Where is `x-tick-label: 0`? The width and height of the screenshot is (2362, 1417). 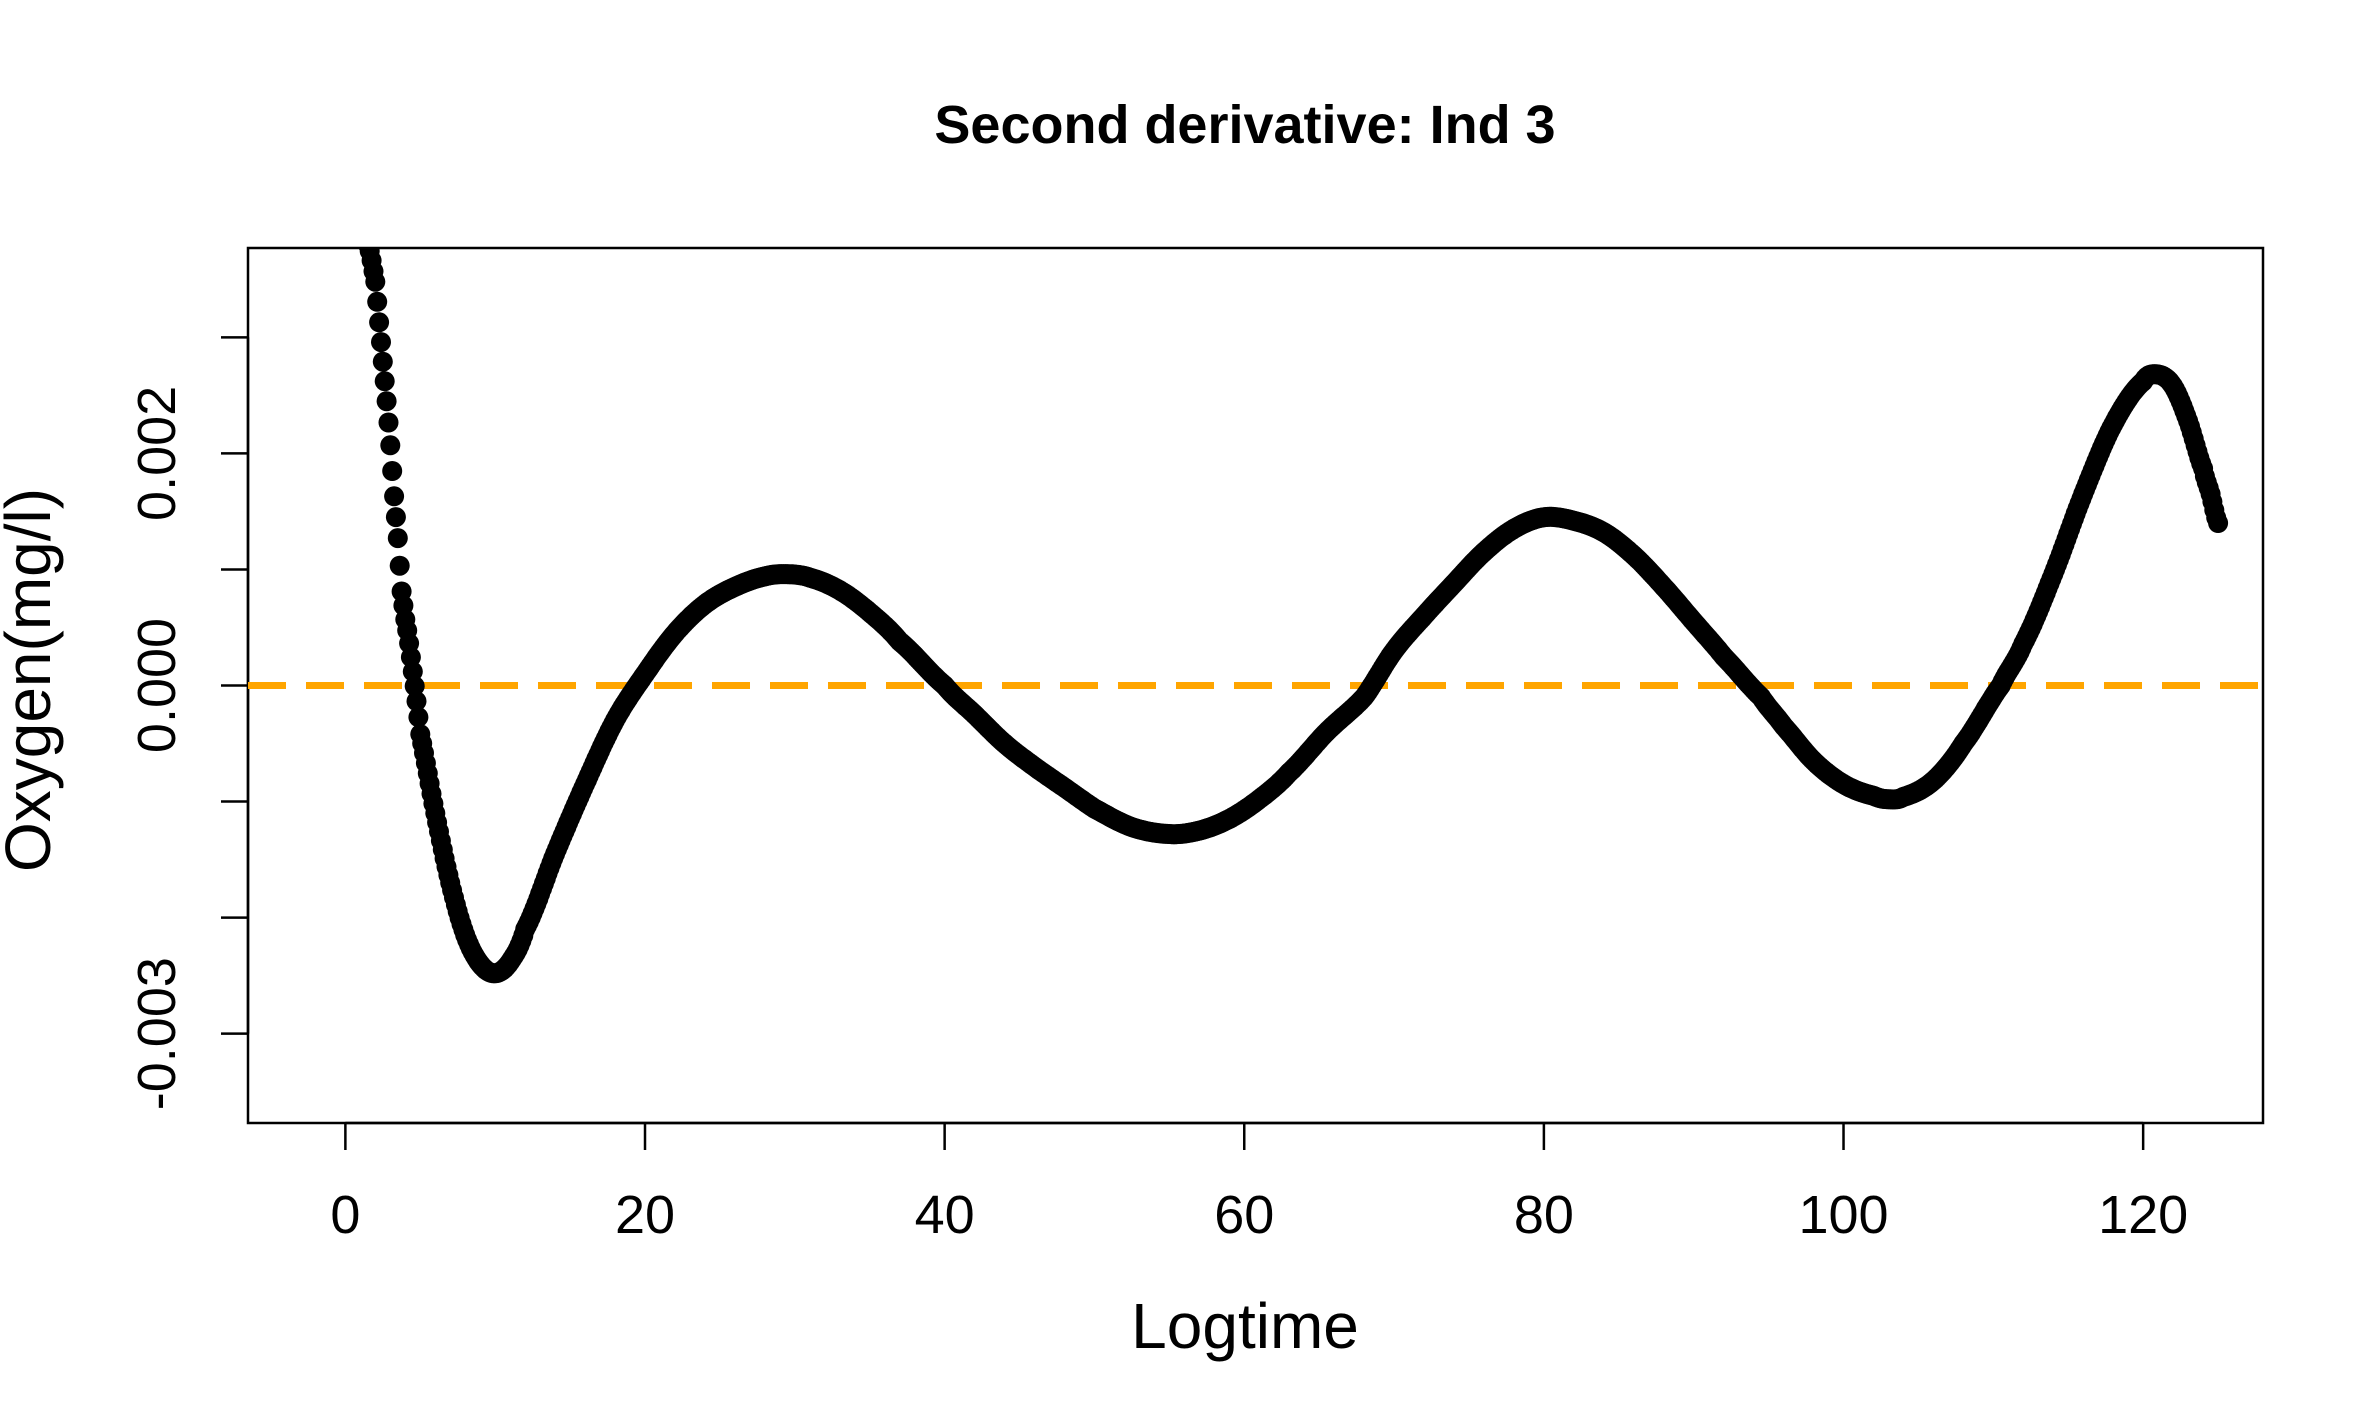
x-tick-label: 0 is located at coordinates (345, 1215).